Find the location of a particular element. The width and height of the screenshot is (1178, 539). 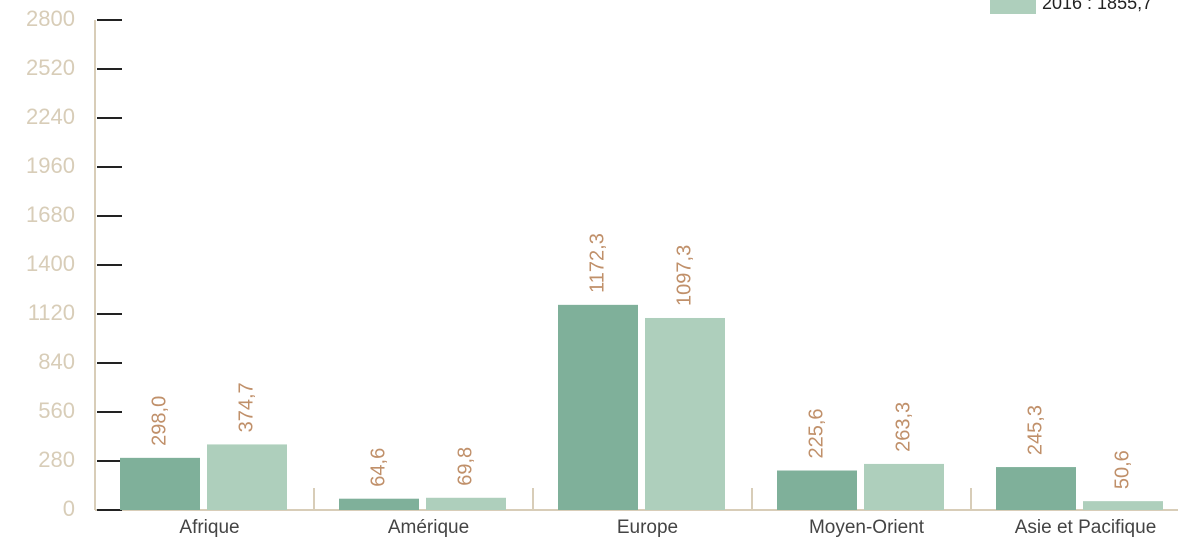

x-tick-label: Europe is located at coordinates (647, 527).